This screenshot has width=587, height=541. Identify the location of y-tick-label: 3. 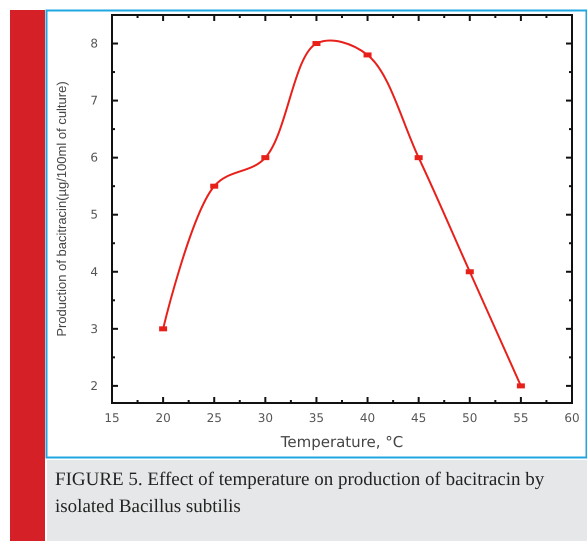
(94, 329).